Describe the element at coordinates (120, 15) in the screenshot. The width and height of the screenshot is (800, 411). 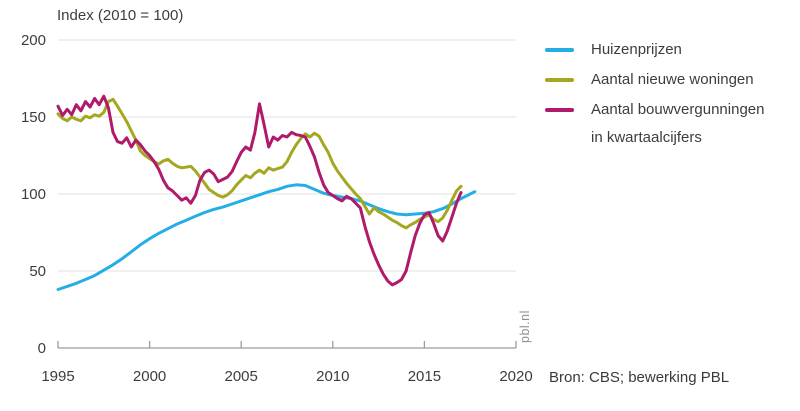
I see `chart-title: Index (2010 = 100)` at that location.